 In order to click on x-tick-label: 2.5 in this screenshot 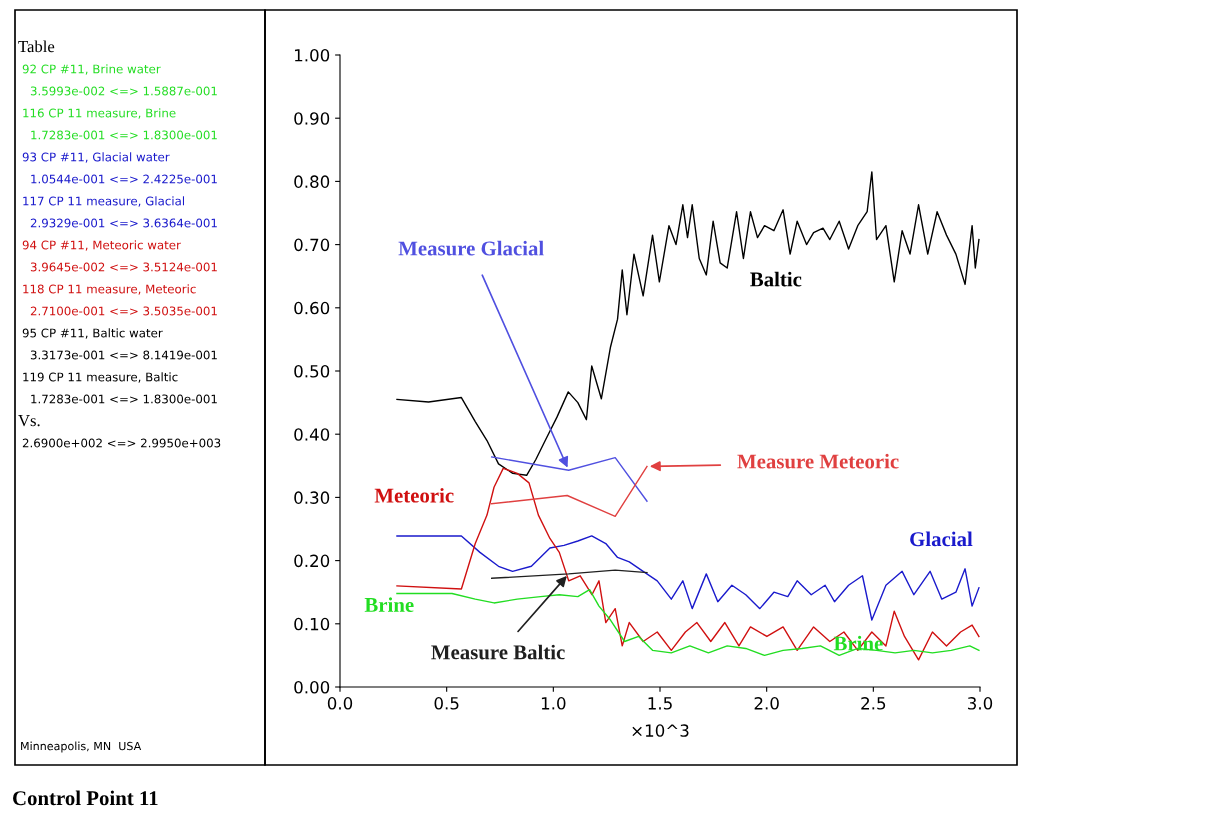, I will do `click(873, 703)`.